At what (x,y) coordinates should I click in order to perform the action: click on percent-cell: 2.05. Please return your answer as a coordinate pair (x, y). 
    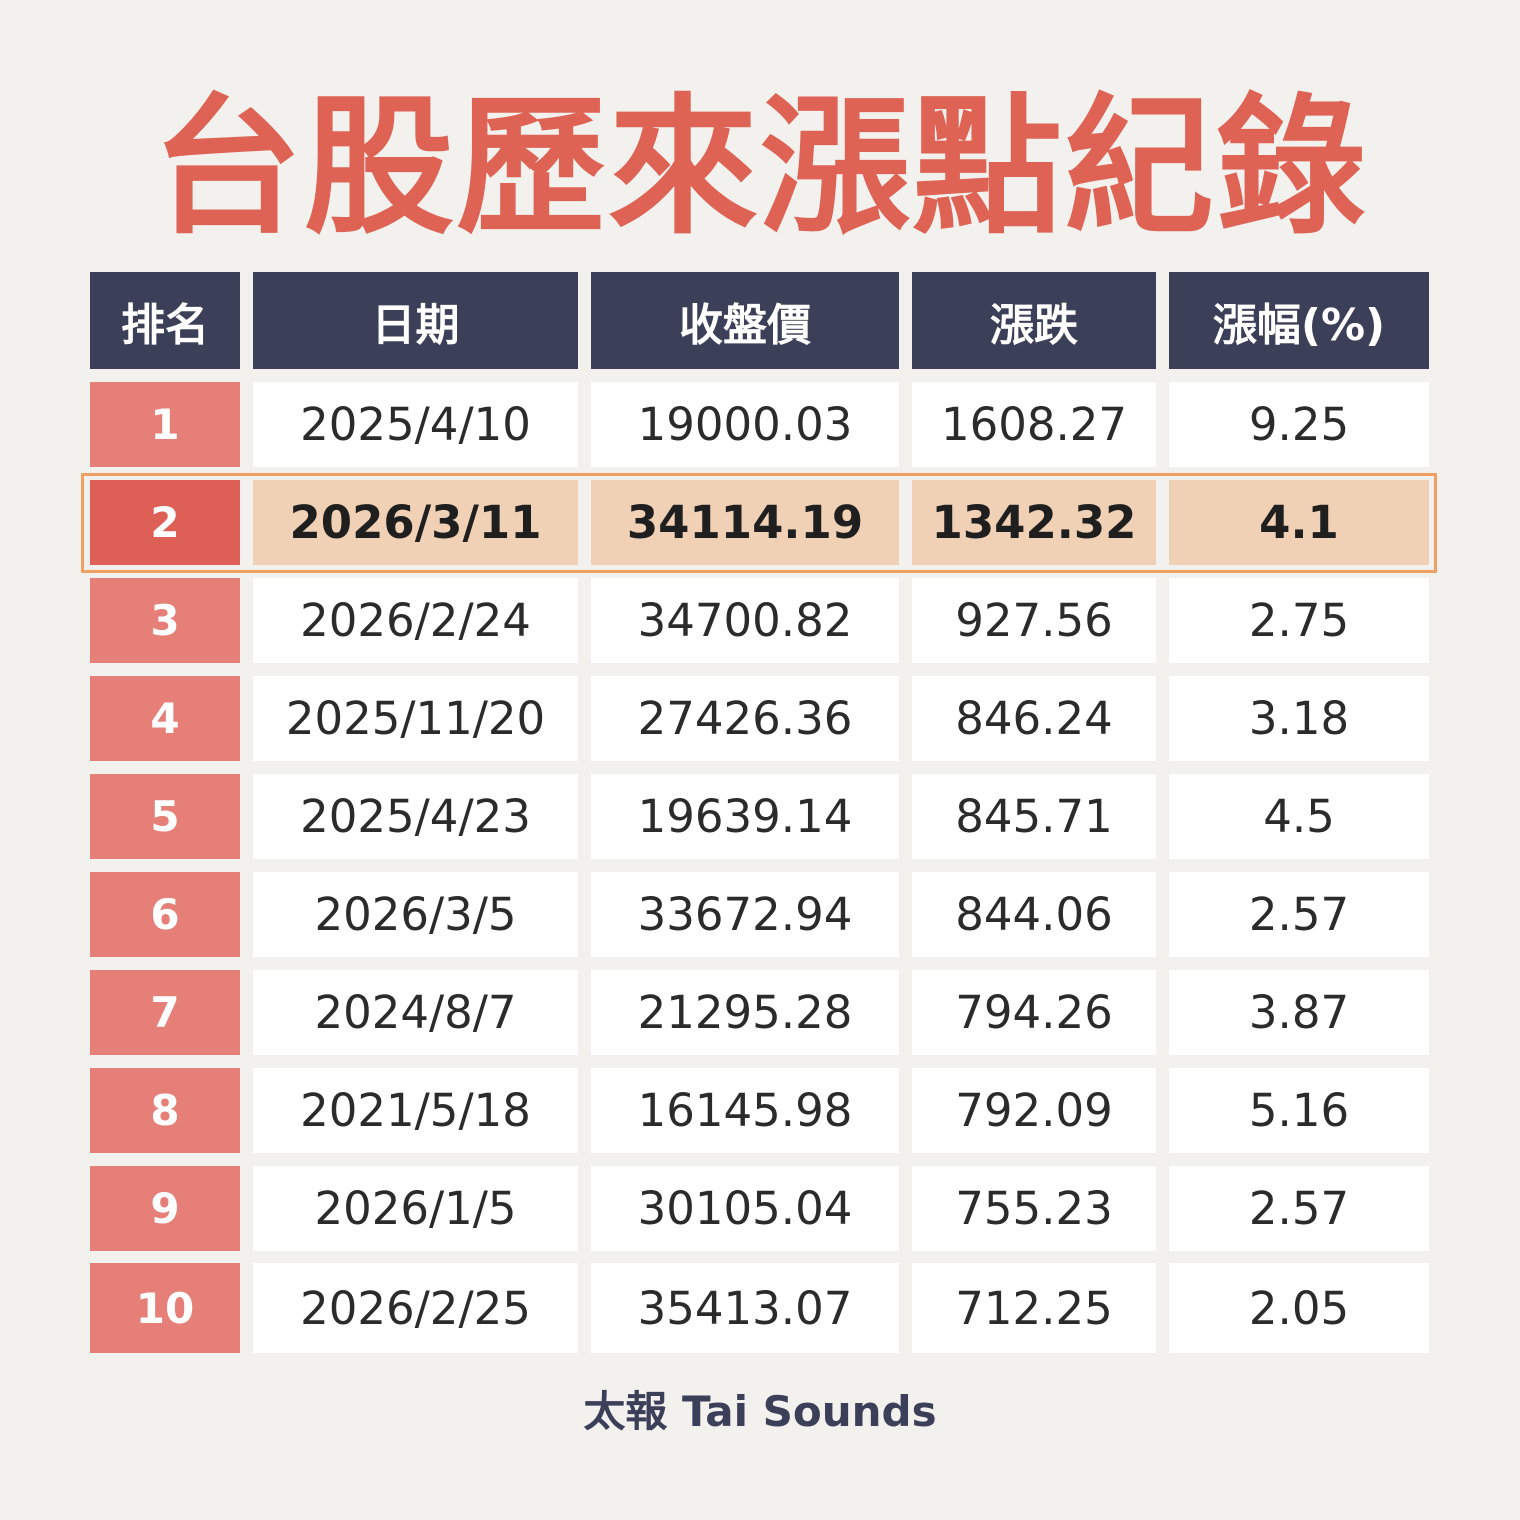
    Looking at the image, I should click on (1299, 1308).